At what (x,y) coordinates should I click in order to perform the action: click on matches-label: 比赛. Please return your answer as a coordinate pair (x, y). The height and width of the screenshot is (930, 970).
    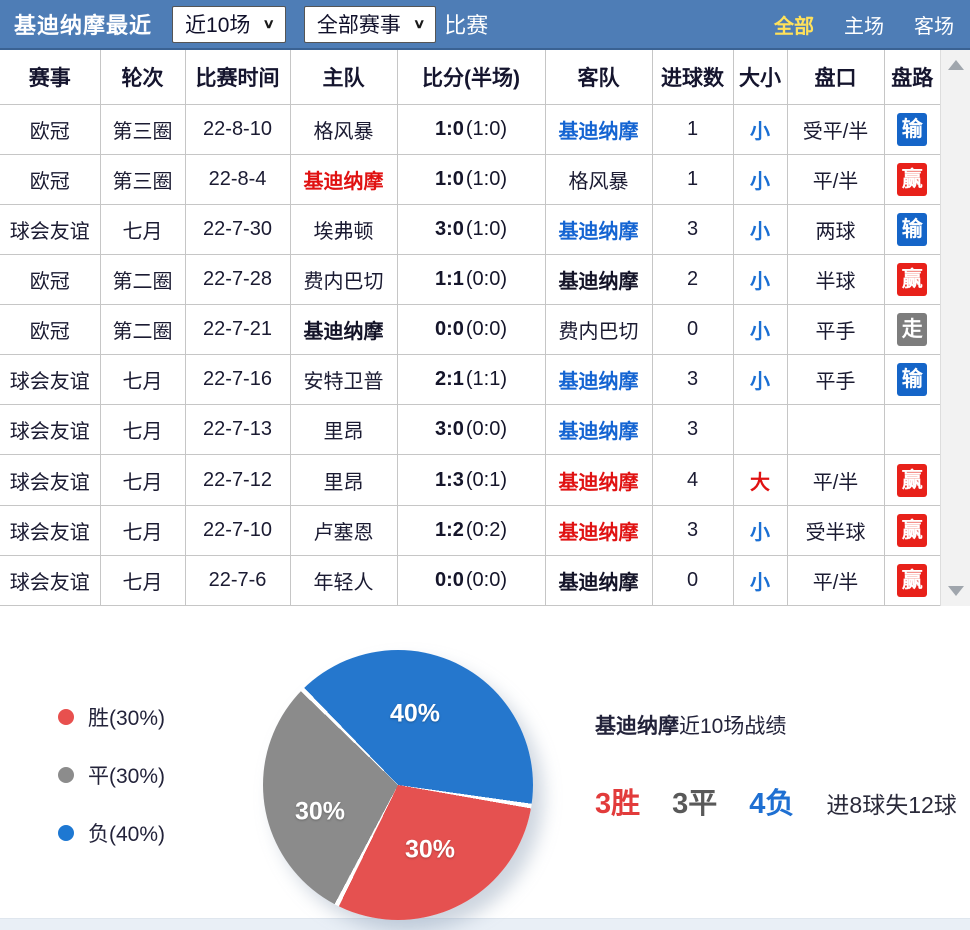
    Looking at the image, I should click on (466, 25).